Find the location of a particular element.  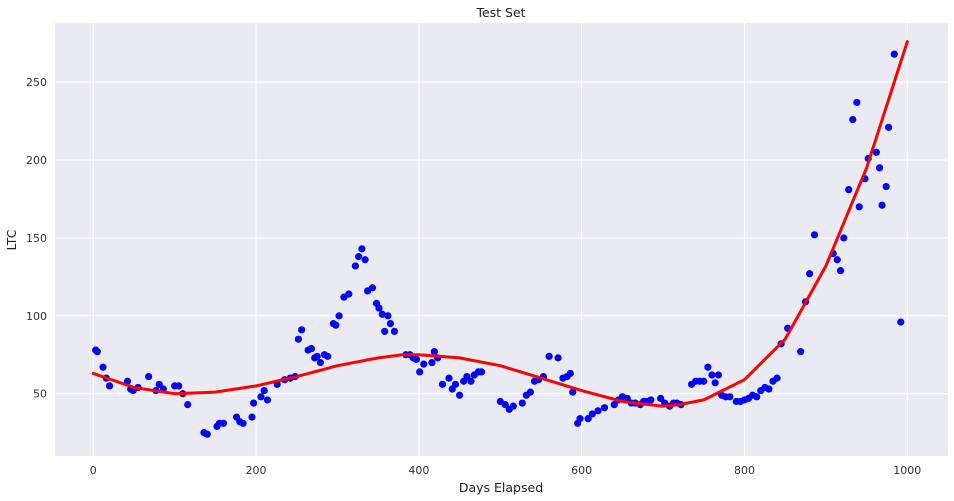

x-tick-label: 200 is located at coordinates (256, 470).